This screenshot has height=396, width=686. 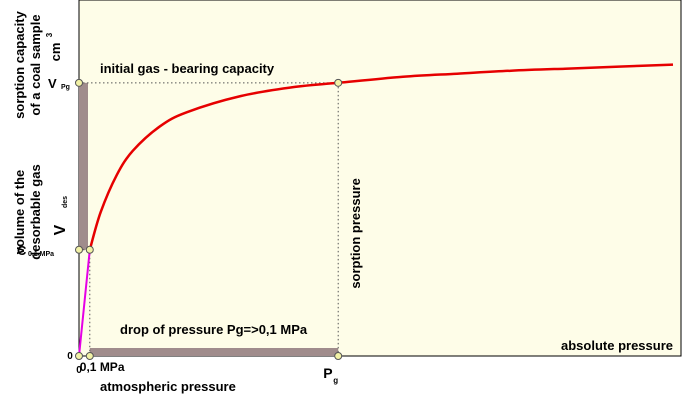 I want to click on x-tick-0-1-mpa: 0,1 MPa, so click(x=102, y=367).